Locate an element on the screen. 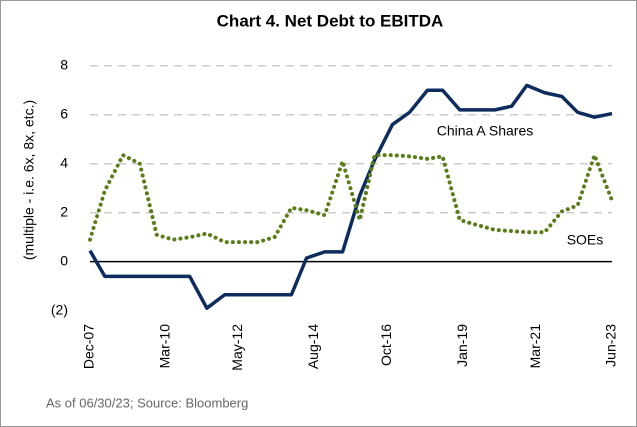 This screenshot has height=427, width=637. y-tick-label: 2 is located at coordinates (64, 211).